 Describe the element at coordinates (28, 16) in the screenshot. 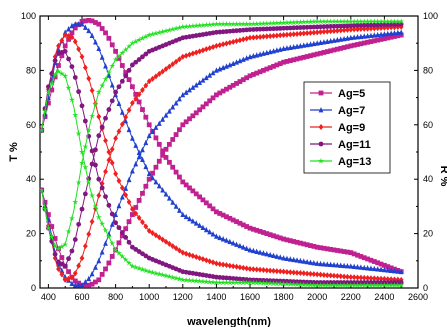

I see `left-y-tick-label: 100` at that location.